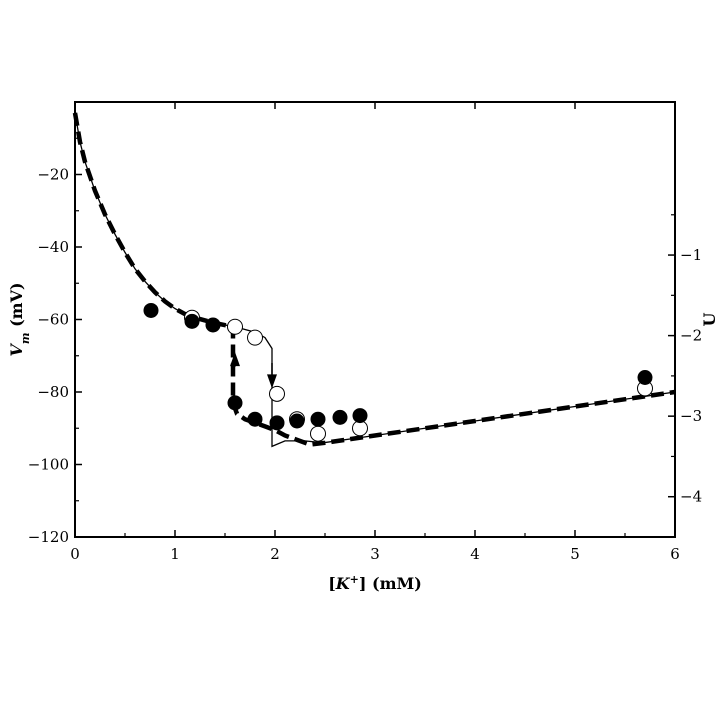  I want to click on x-tick-label: 6, so click(675, 554).